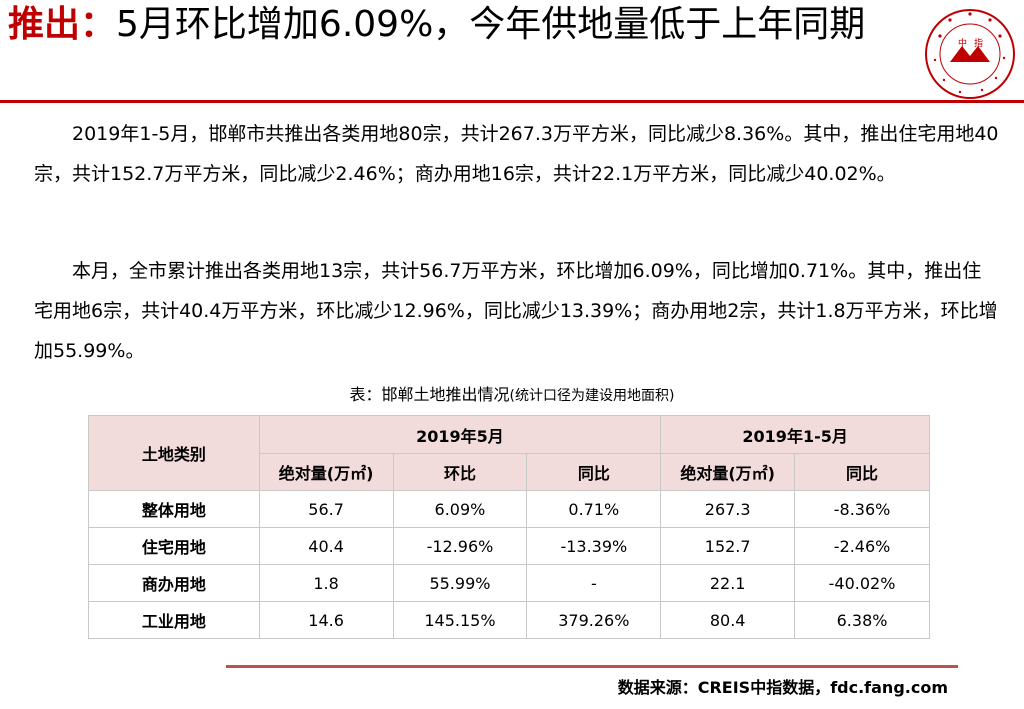 Image resolution: width=1024 pixels, height=709 pixels. Describe the element at coordinates (460, 620) in the screenshot. I see `table-cell: 145.15%` at that location.